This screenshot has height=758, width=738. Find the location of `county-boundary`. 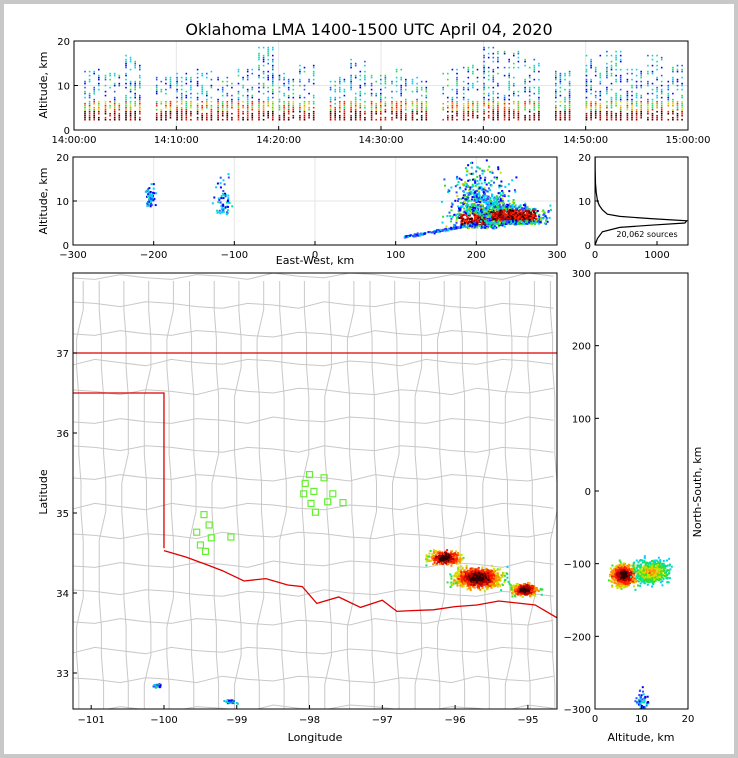

county-boundary is located at coordinates (553, 495).